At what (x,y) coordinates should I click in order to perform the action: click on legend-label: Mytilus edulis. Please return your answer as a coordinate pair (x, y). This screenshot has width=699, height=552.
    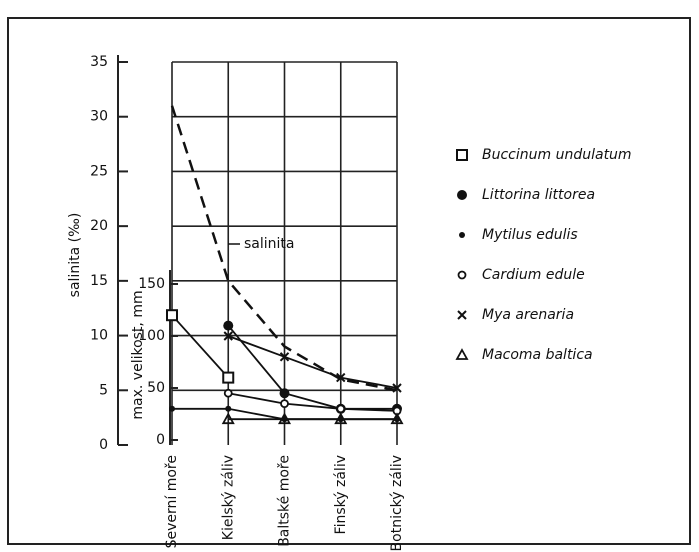
    Looking at the image, I should click on (530, 235).